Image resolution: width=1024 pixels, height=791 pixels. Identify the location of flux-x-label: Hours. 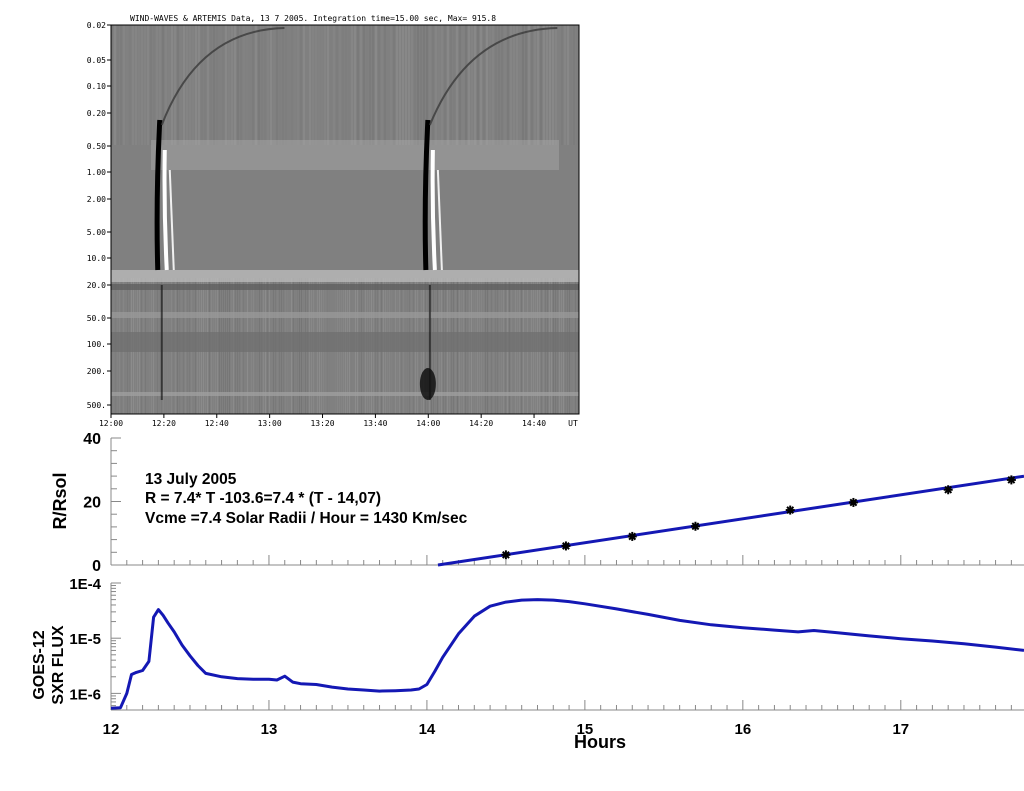
(600, 742).